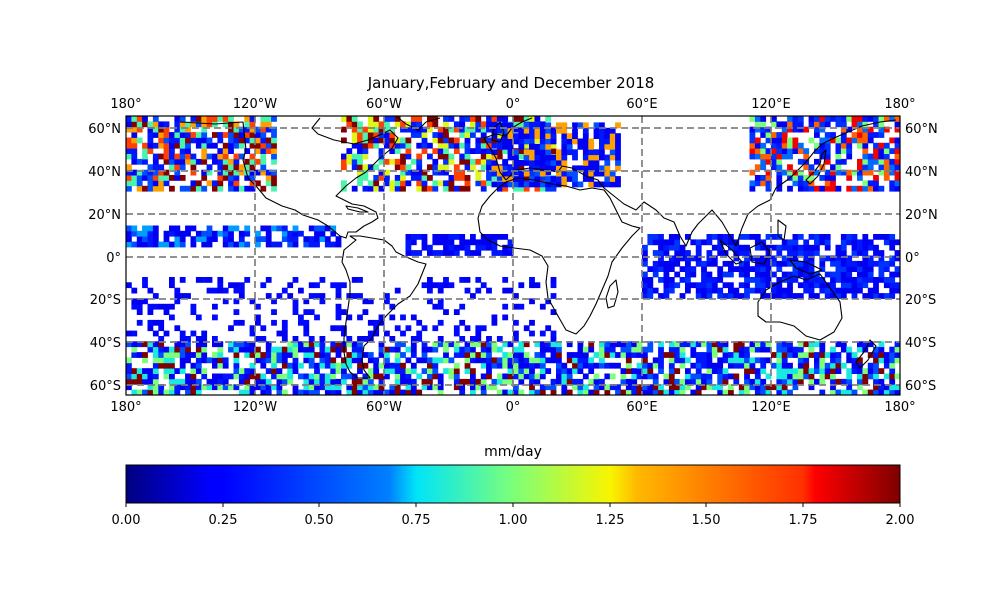  Describe the element at coordinates (559, 256) in the screenshot. I see `africa-coastline` at that location.